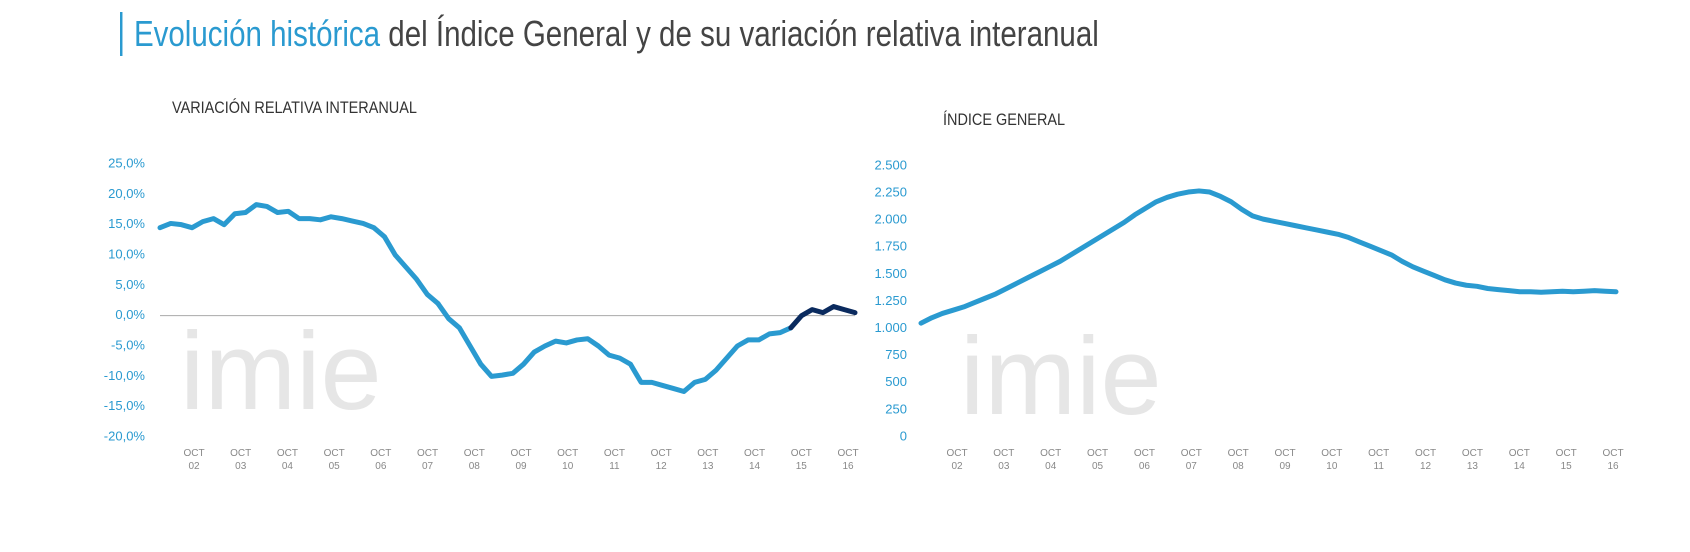 The height and width of the screenshot is (552, 1690). I want to click on y-tick-label: 0,0%, so click(130, 314).